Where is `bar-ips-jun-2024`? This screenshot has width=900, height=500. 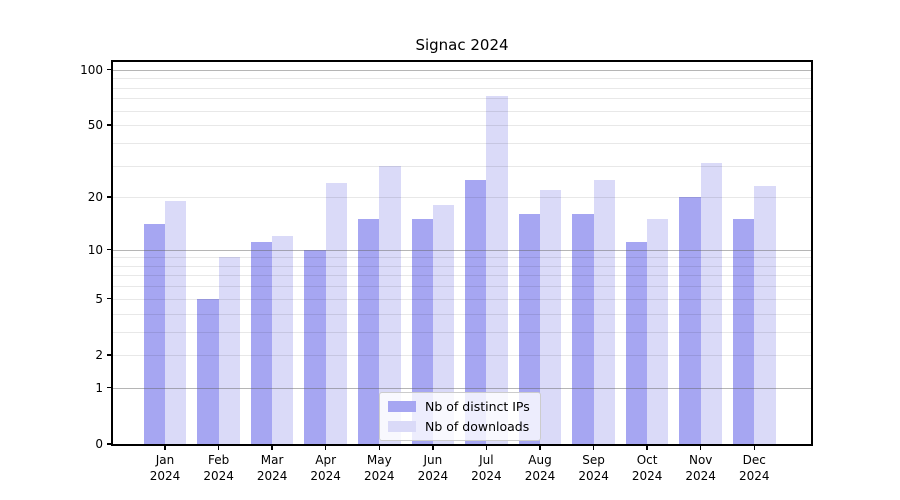 bar-ips-jun-2024 is located at coordinates (422, 331).